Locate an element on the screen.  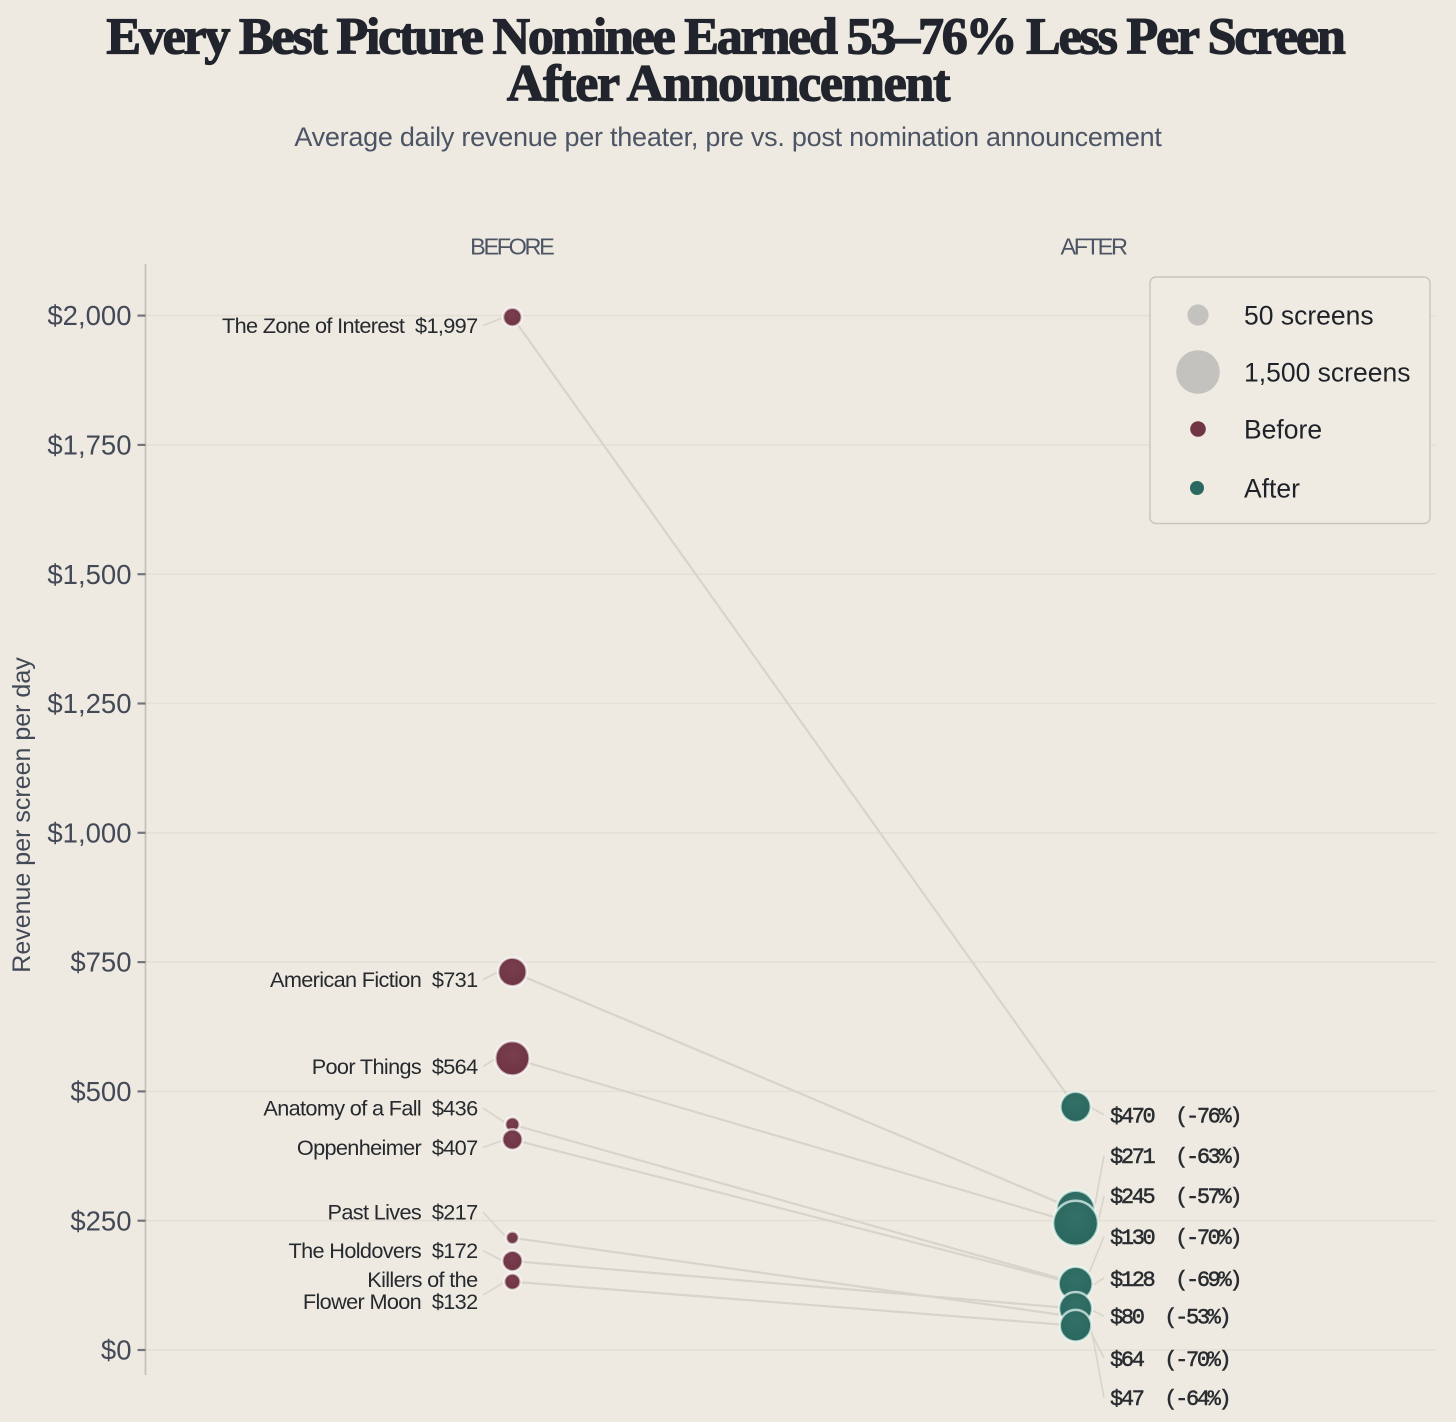
svg-text: Oppenheimer $407 is located at coordinates (387, 1147).